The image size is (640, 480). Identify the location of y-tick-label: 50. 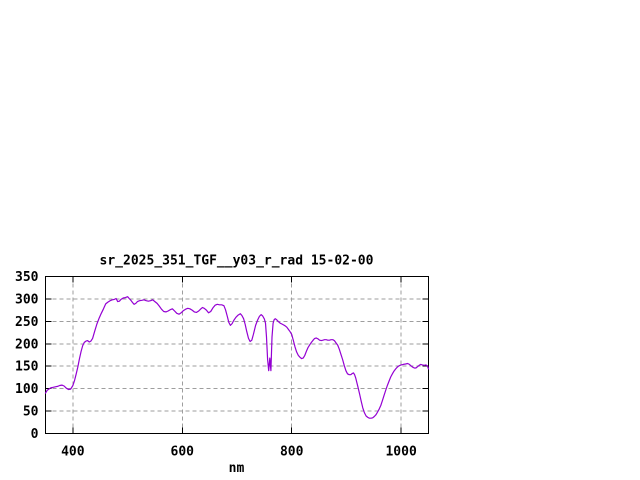
(31, 412).